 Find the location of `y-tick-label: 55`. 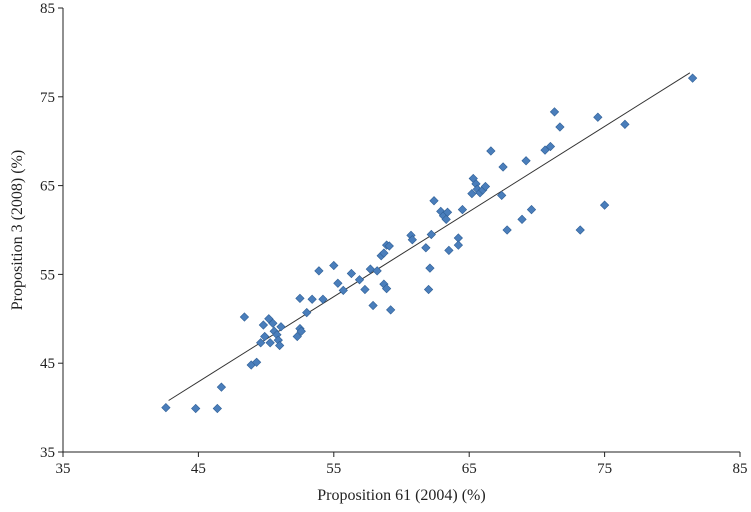

y-tick-label: 55 is located at coordinates (47, 275).